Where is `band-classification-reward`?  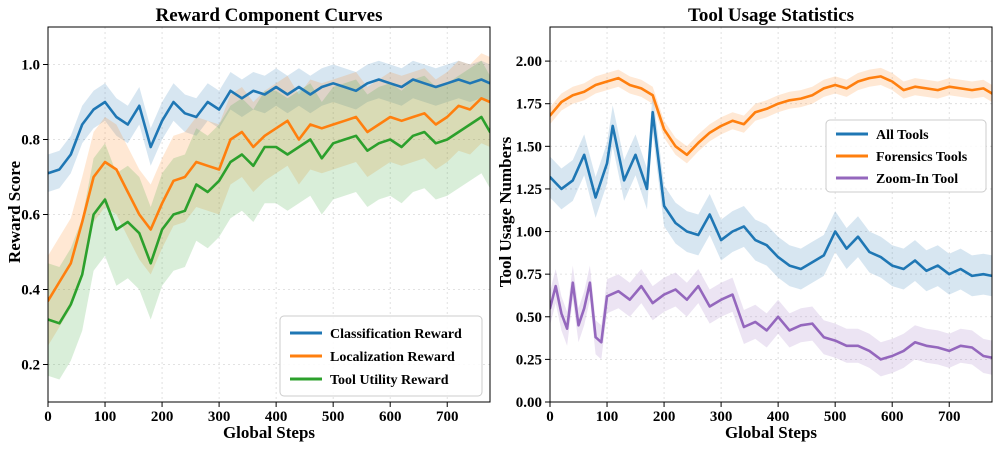 band-classification-reward is located at coordinates (269, 126).